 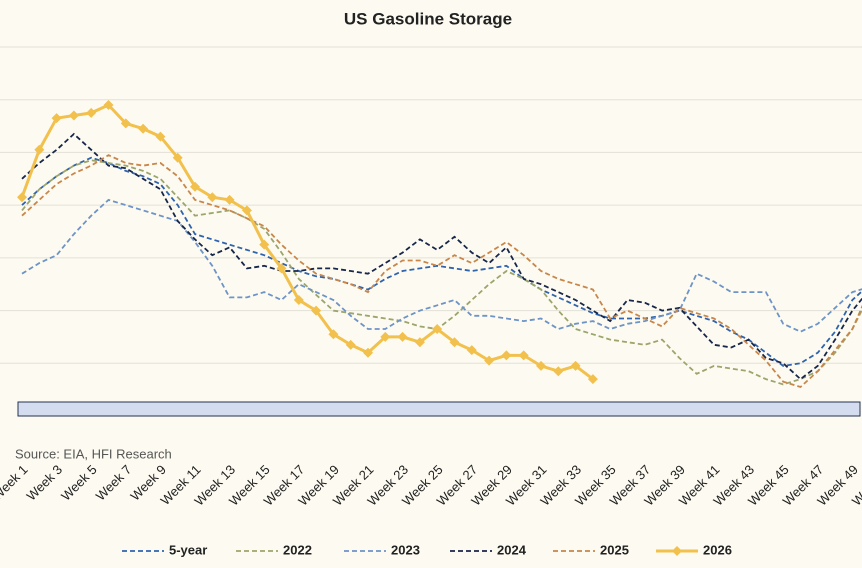 What do you see at coordinates (614, 549) in the screenshot?
I see `legend-label: 2025` at bounding box center [614, 549].